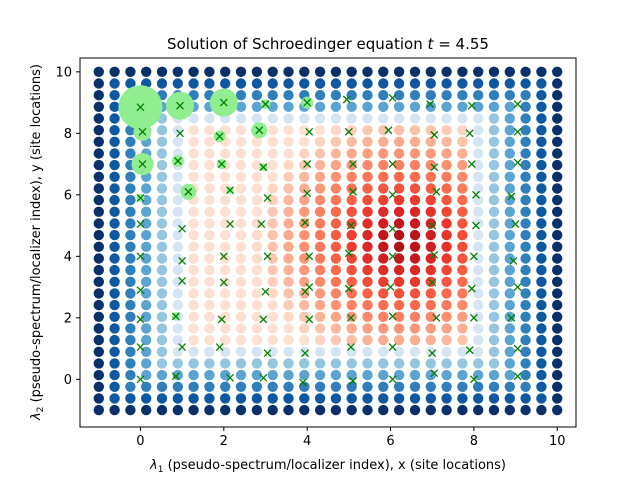 This screenshot has height=480, width=640. I want to click on x-tick-label: 4, so click(307, 441).